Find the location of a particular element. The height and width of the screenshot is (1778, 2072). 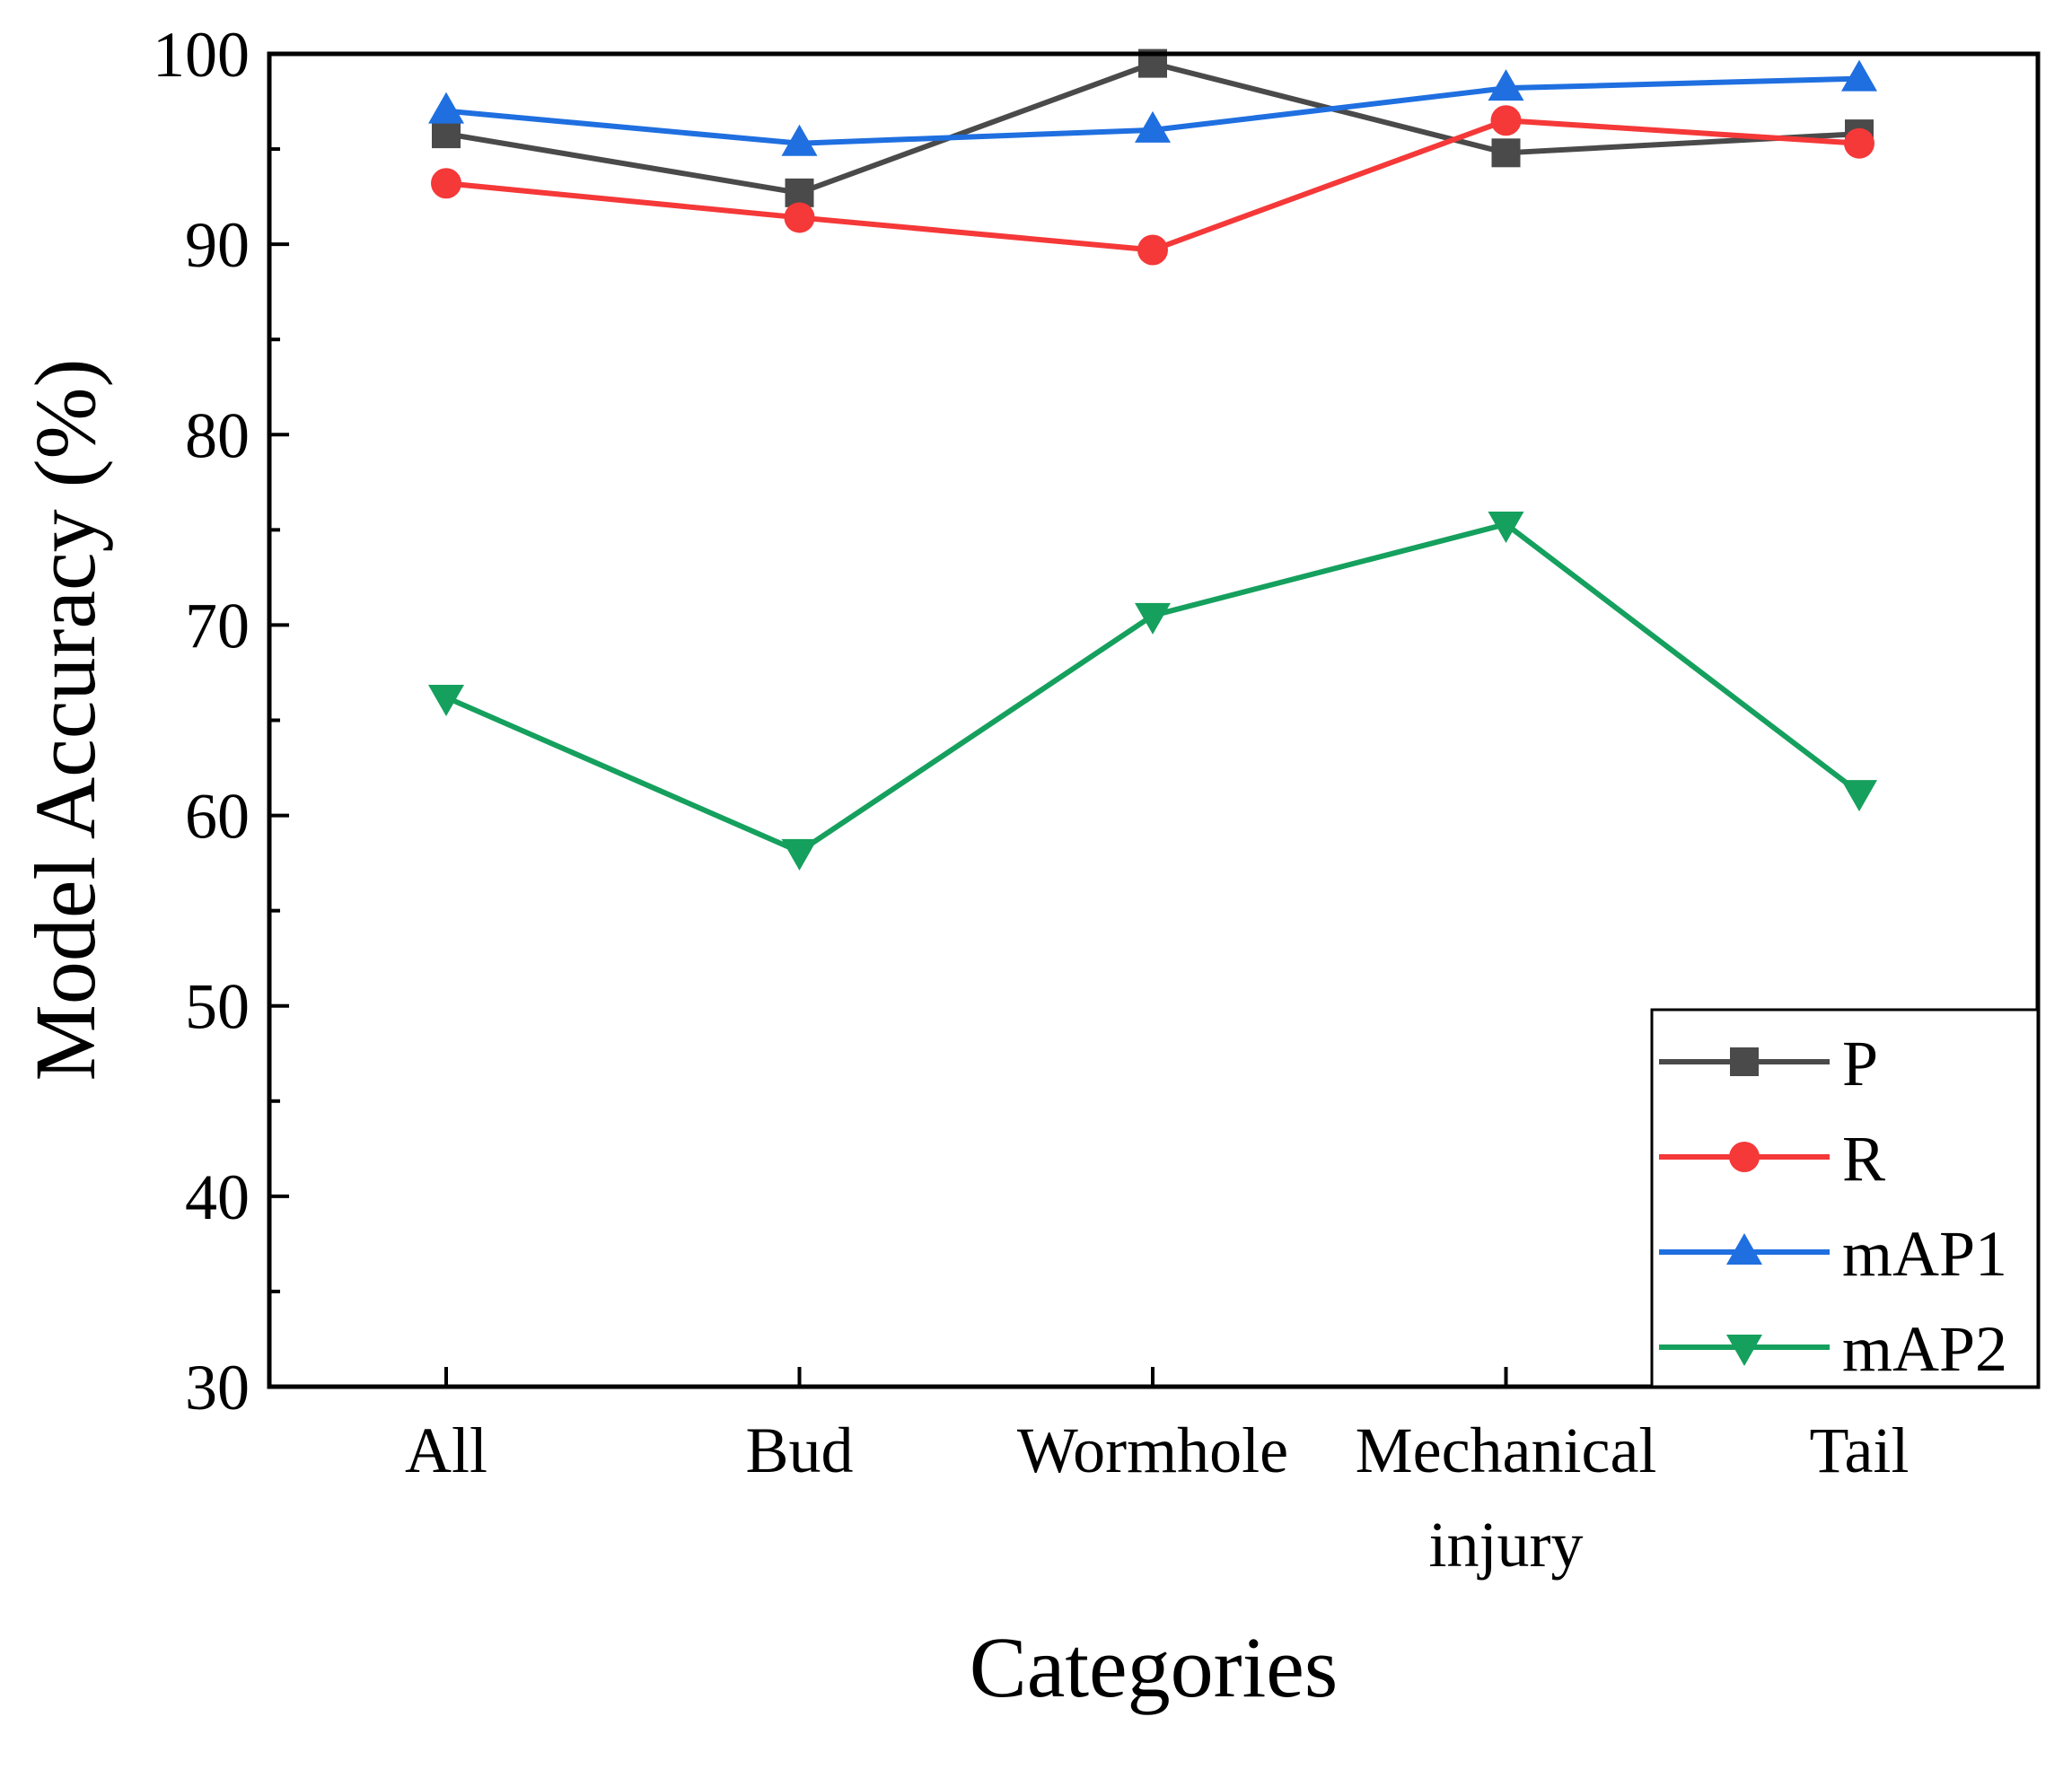

series-line-mAP2 is located at coordinates (1153, 688).